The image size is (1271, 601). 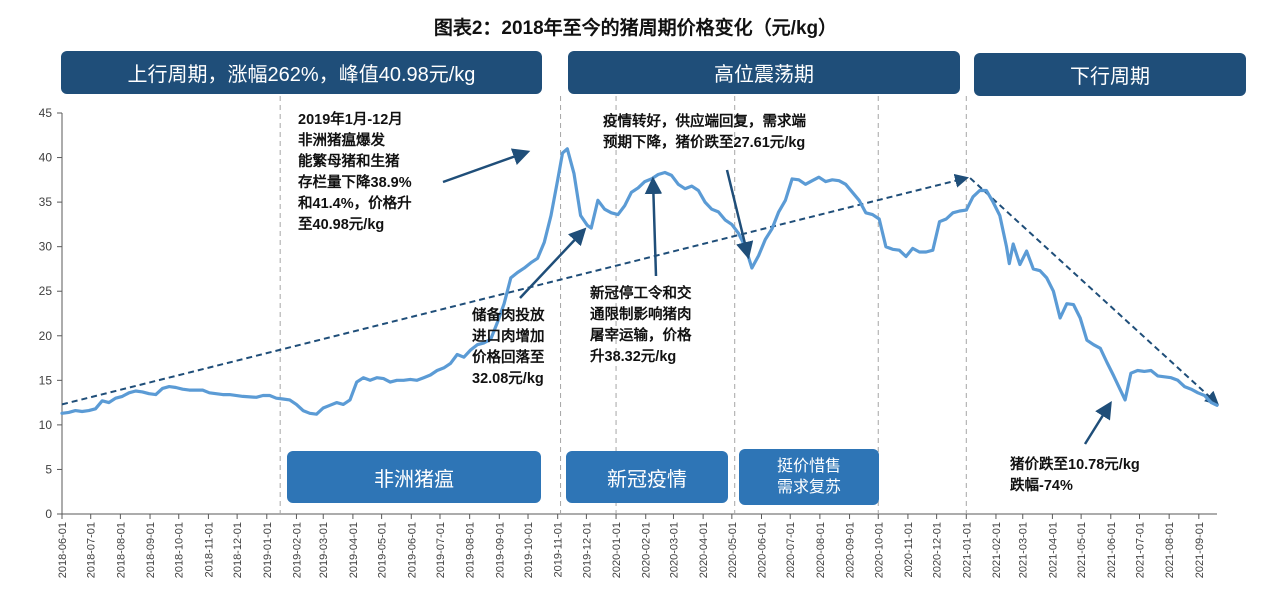 I want to click on x-tick-label: 2020-06-01, so click(x=763, y=550).